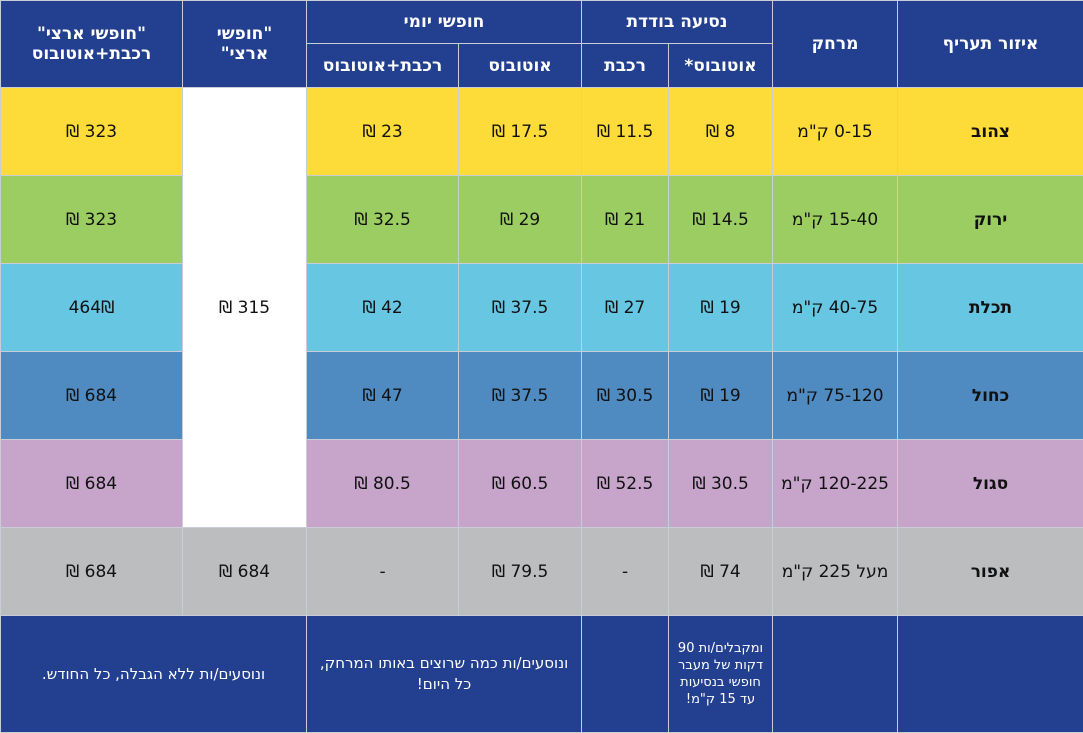  What do you see at coordinates (721, 220) in the screenshot?
I see `single-bus-cell: 14.5 ₪` at bounding box center [721, 220].